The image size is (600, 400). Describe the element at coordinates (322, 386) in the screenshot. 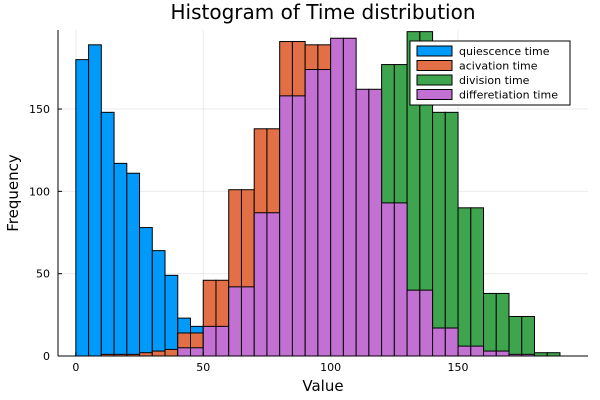

I see `x-axis-title: Value` at that location.